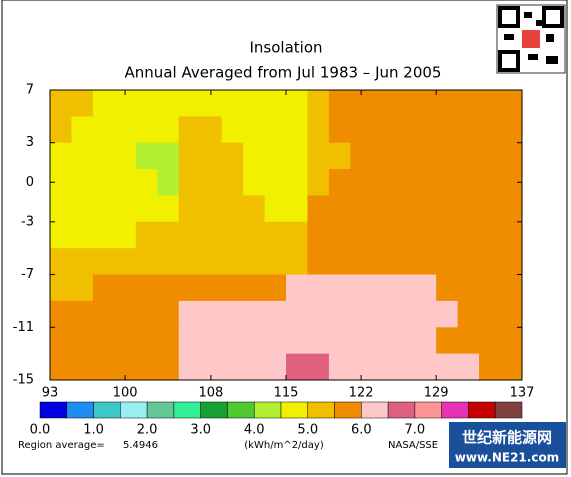 The image size is (571, 477). What do you see at coordinates (93, 430) in the screenshot?
I see `colorbar-tick-label: 1.0` at bounding box center [93, 430].